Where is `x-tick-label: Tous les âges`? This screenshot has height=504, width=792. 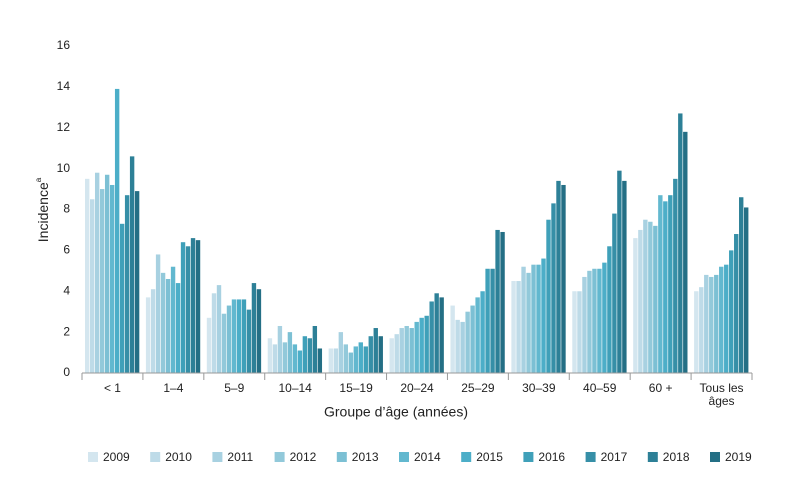
x-tick-label: Tous les âges is located at coordinates (721, 394).